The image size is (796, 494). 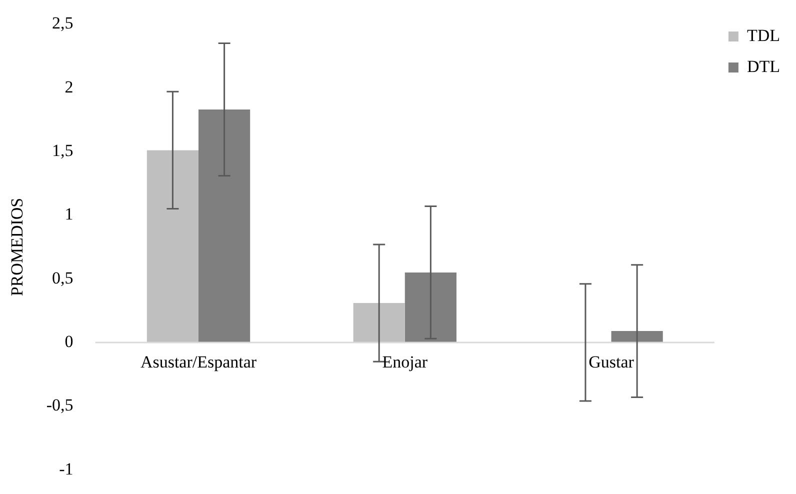 I want to click on x-tick-label: Gustar, so click(x=611, y=362).